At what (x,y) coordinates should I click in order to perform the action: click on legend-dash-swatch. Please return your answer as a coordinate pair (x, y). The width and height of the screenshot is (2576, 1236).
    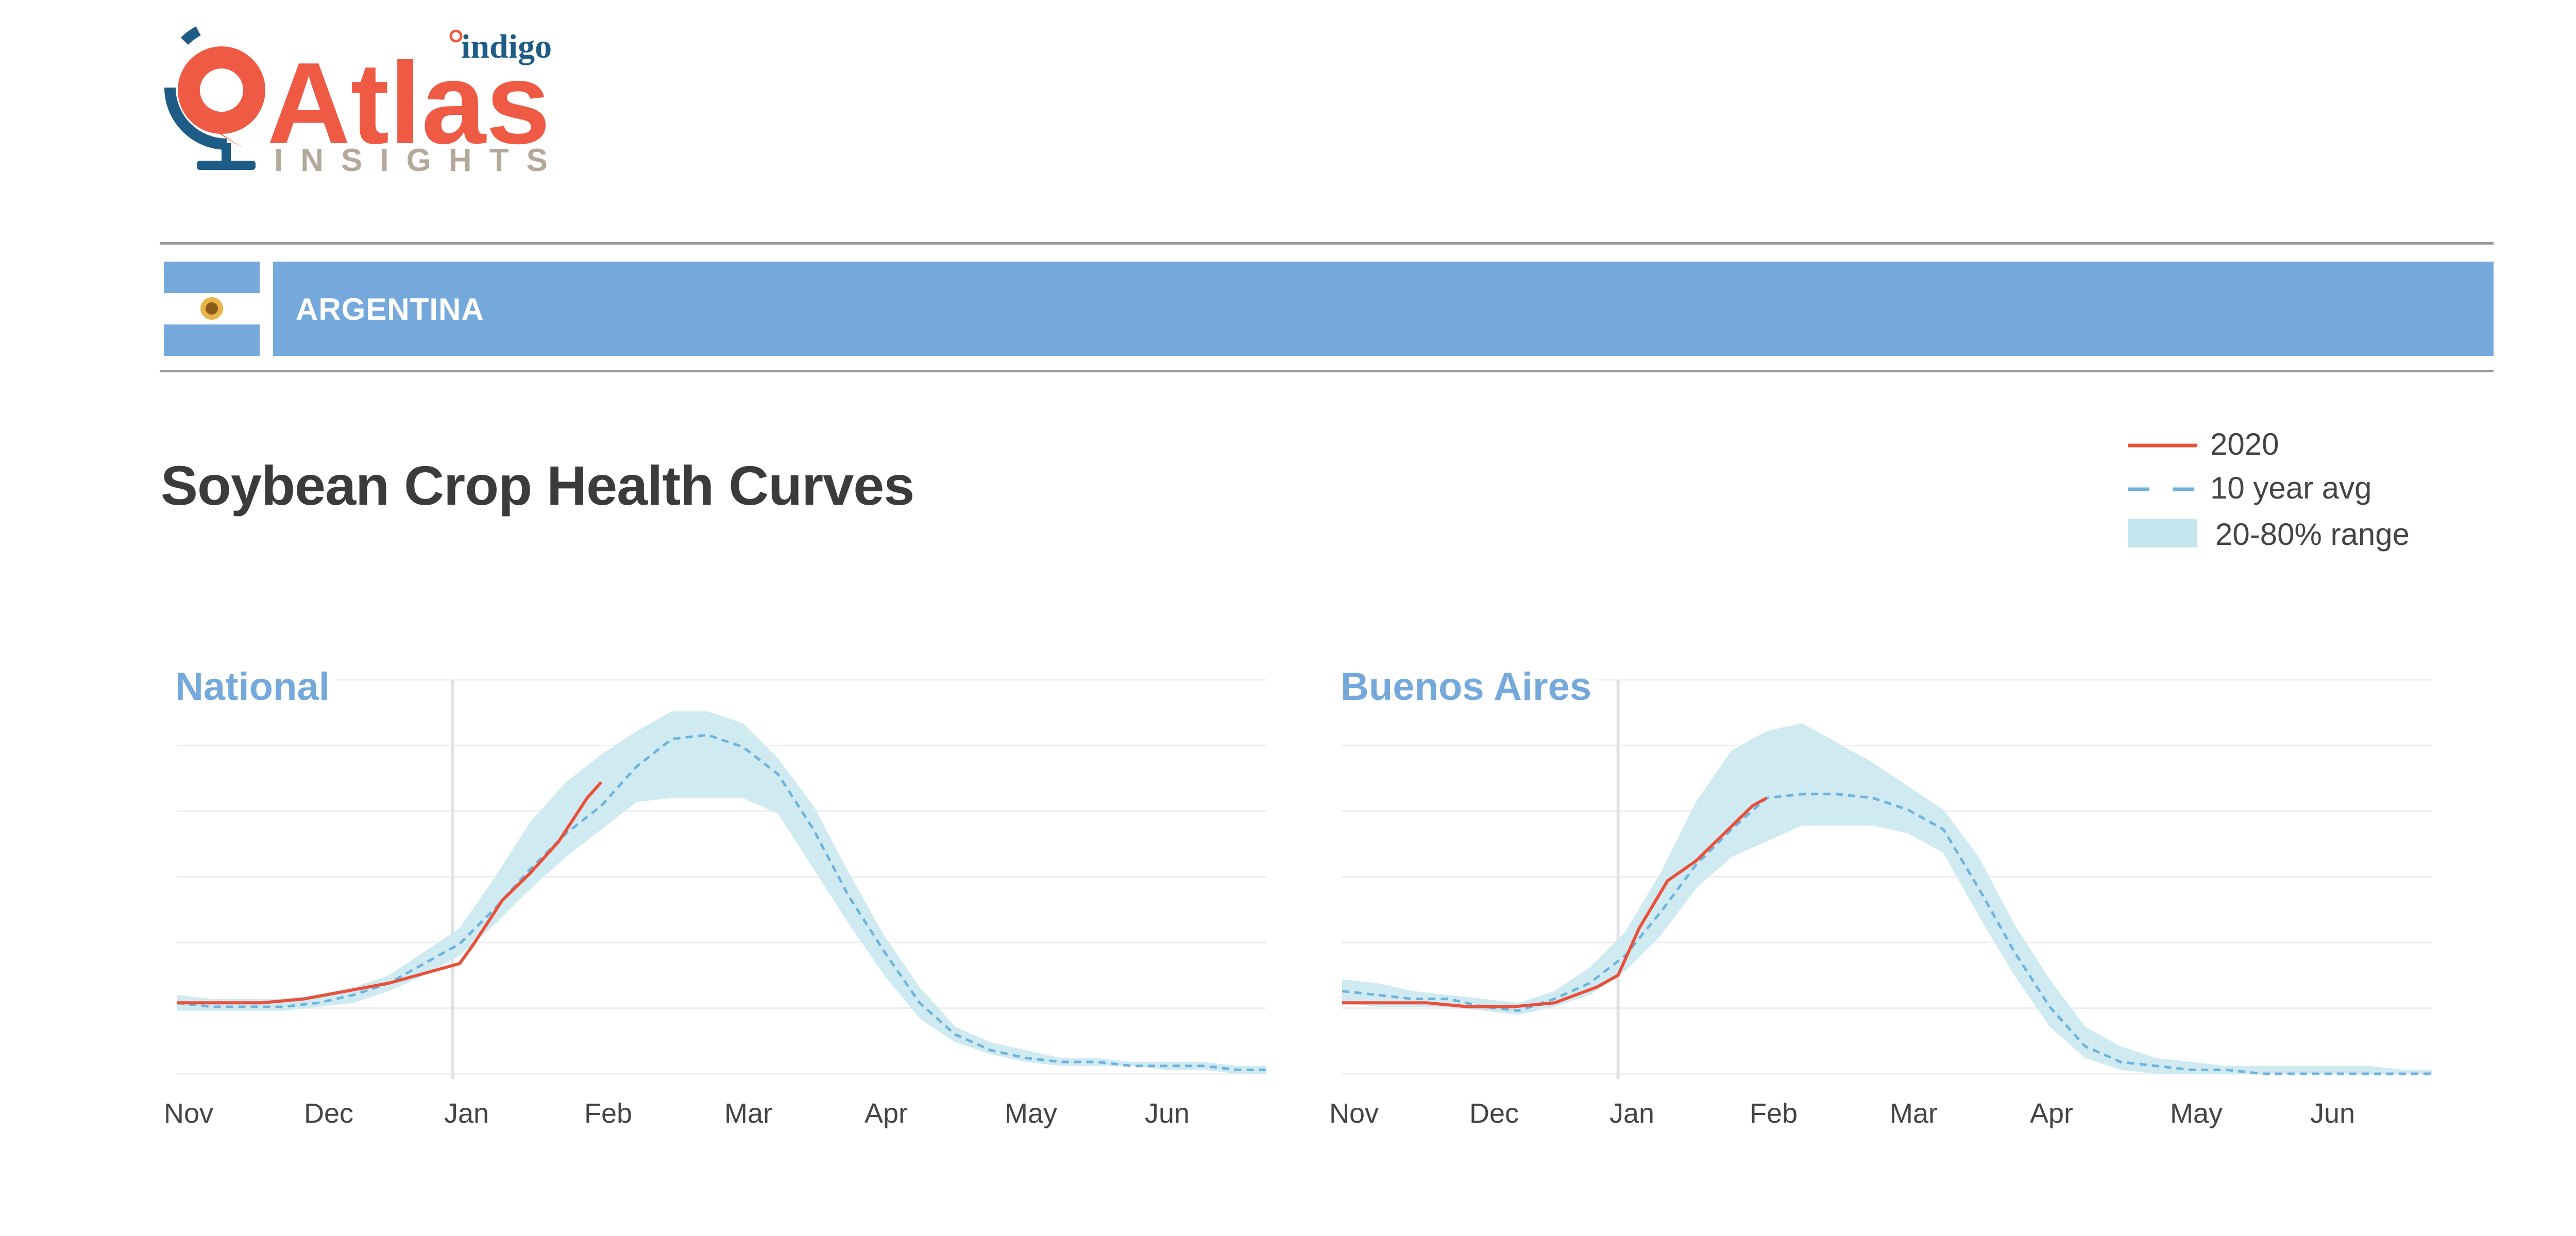
    Looking at the image, I should click on (2162, 489).